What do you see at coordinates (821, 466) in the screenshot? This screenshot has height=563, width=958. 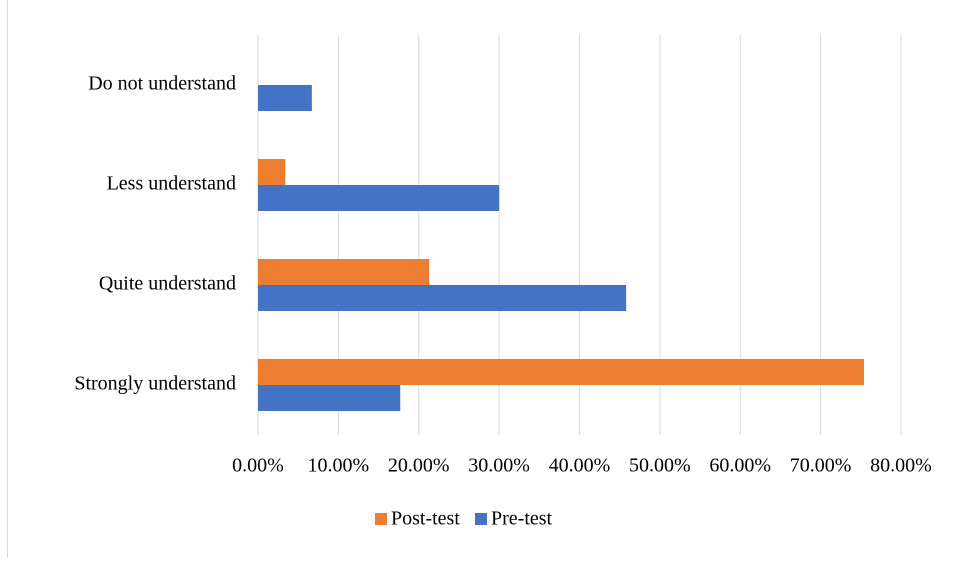 I see `x-tick-label: 70.00%` at bounding box center [821, 466].